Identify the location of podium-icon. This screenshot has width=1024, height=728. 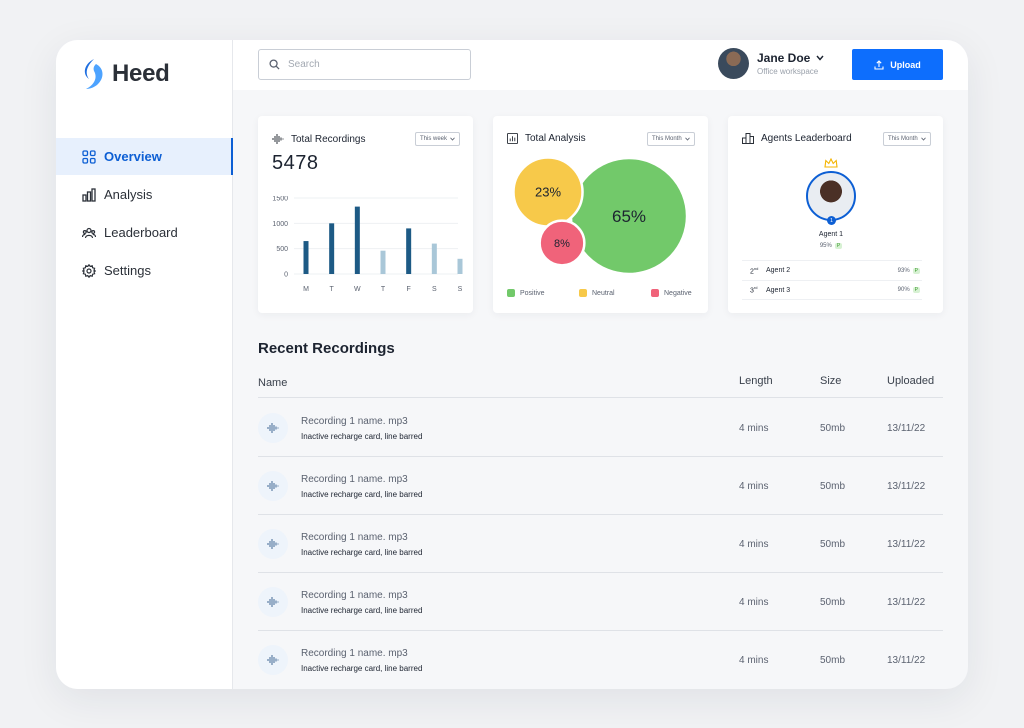
(748, 138).